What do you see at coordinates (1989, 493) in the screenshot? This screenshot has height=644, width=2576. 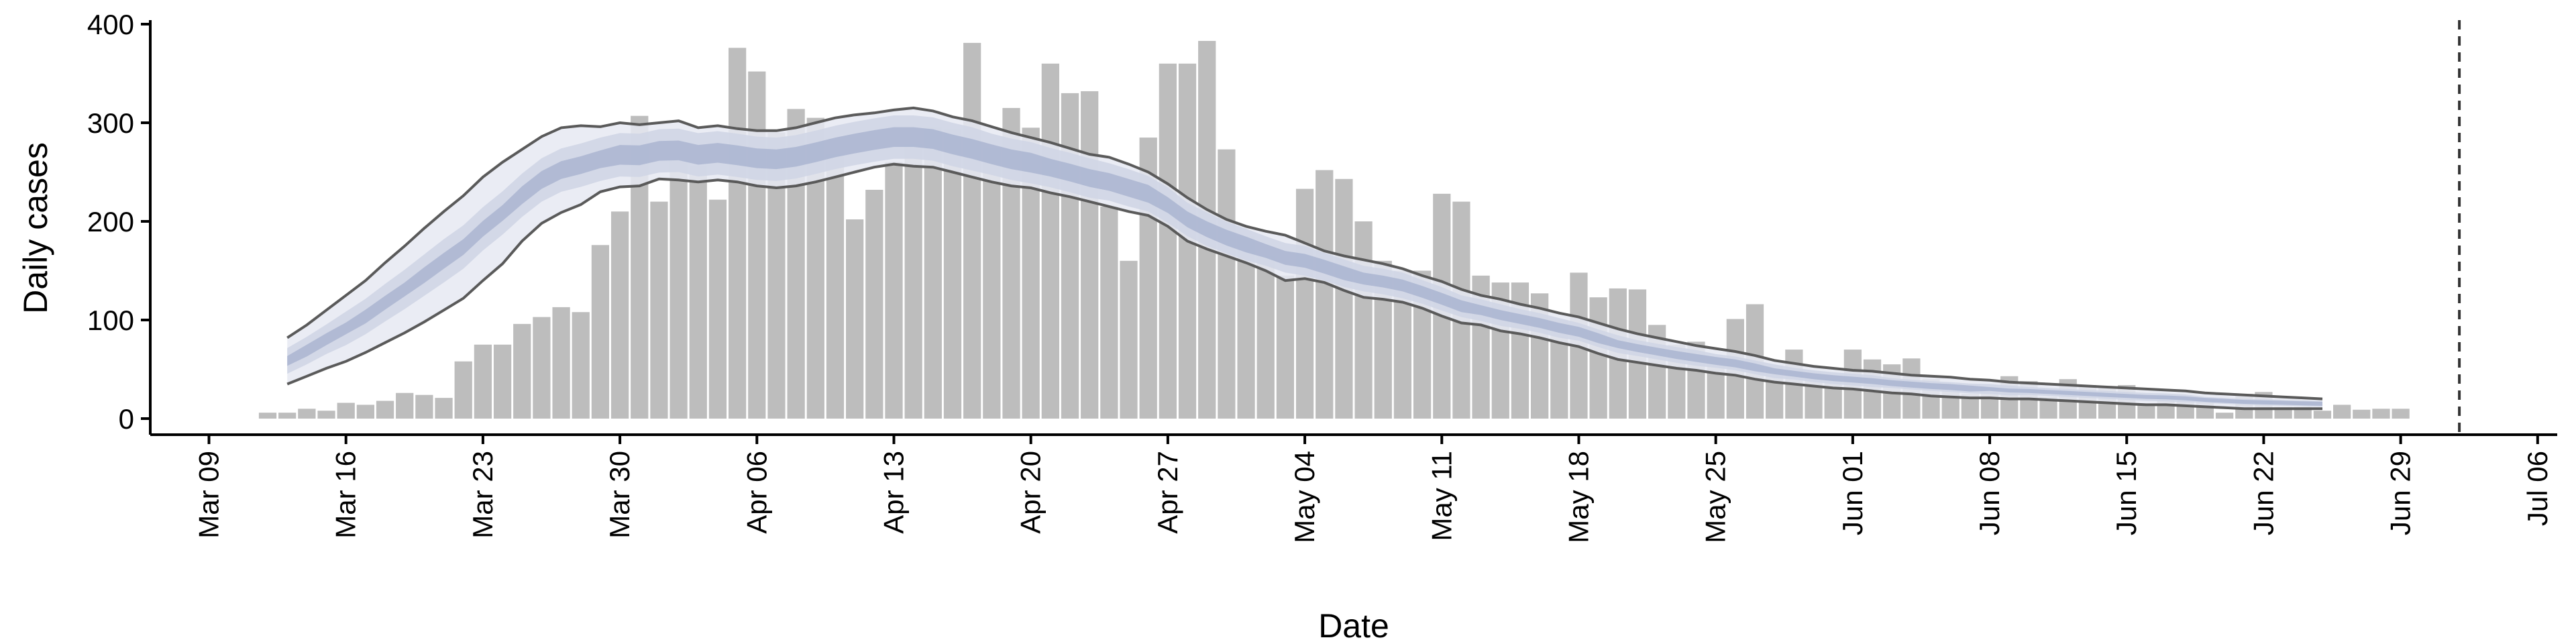 I see `x-tick-label: Jun 08` at bounding box center [1989, 493].